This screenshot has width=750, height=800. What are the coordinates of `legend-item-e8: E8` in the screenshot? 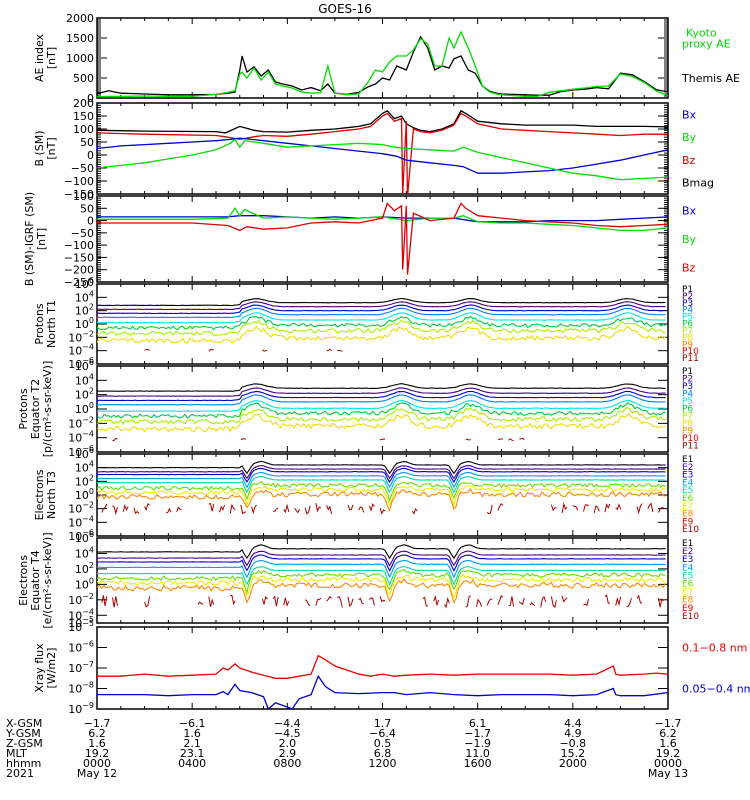 It's located at (688, 601).